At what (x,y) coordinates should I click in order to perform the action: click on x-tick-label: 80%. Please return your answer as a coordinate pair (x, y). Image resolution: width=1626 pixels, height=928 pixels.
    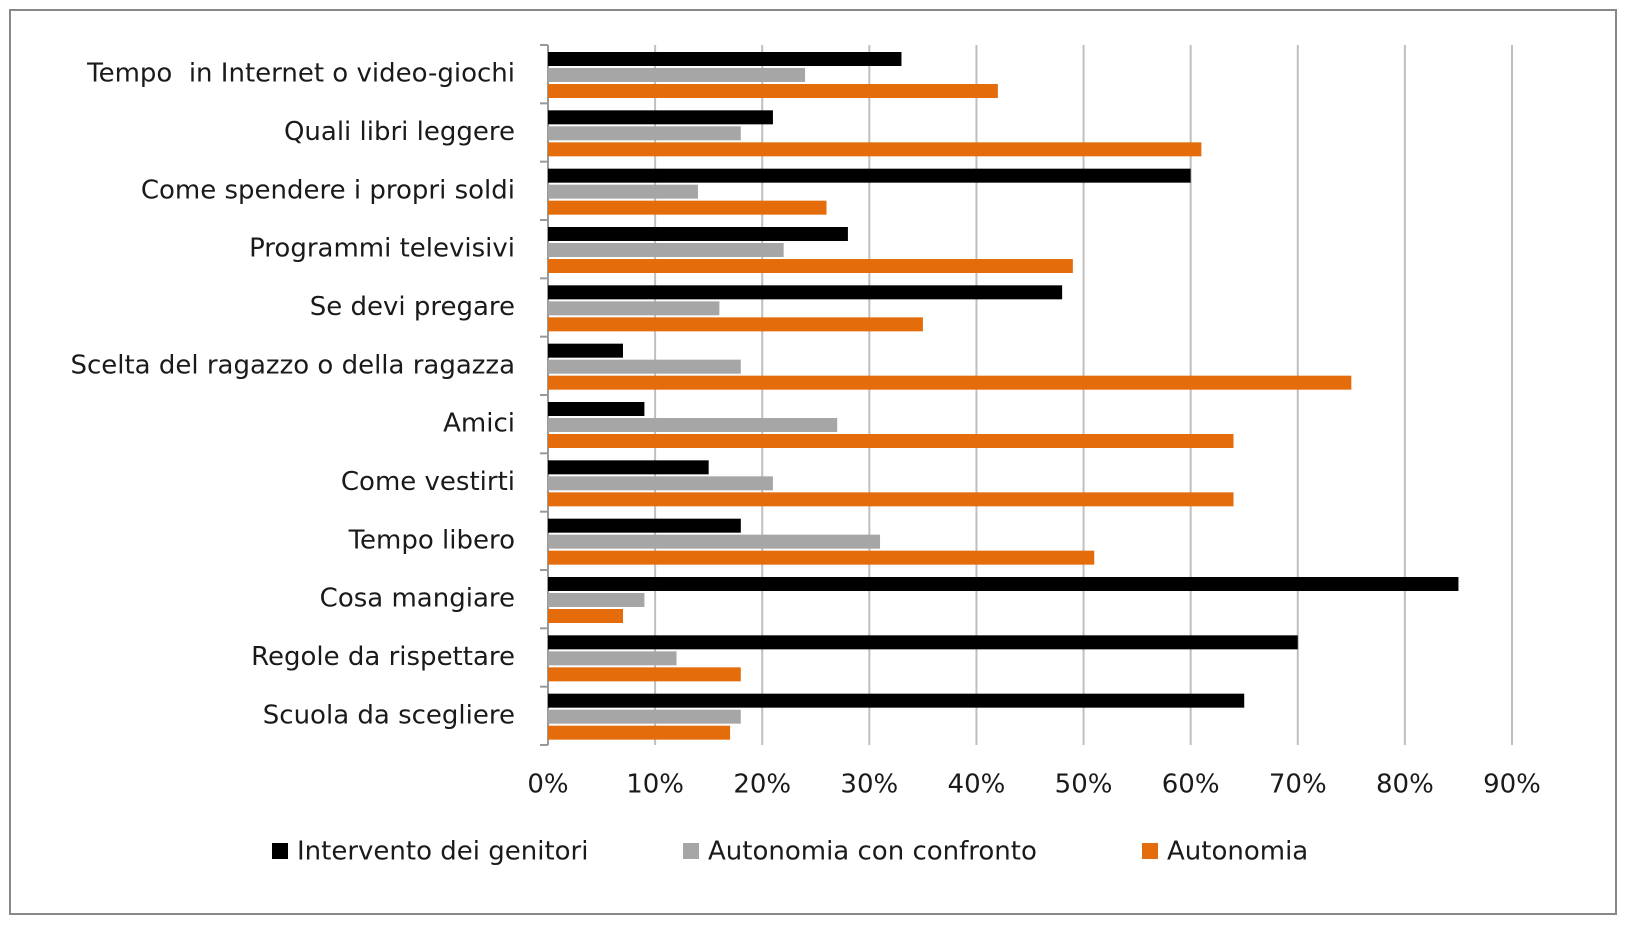
    Looking at the image, I should click on (1405, 785).